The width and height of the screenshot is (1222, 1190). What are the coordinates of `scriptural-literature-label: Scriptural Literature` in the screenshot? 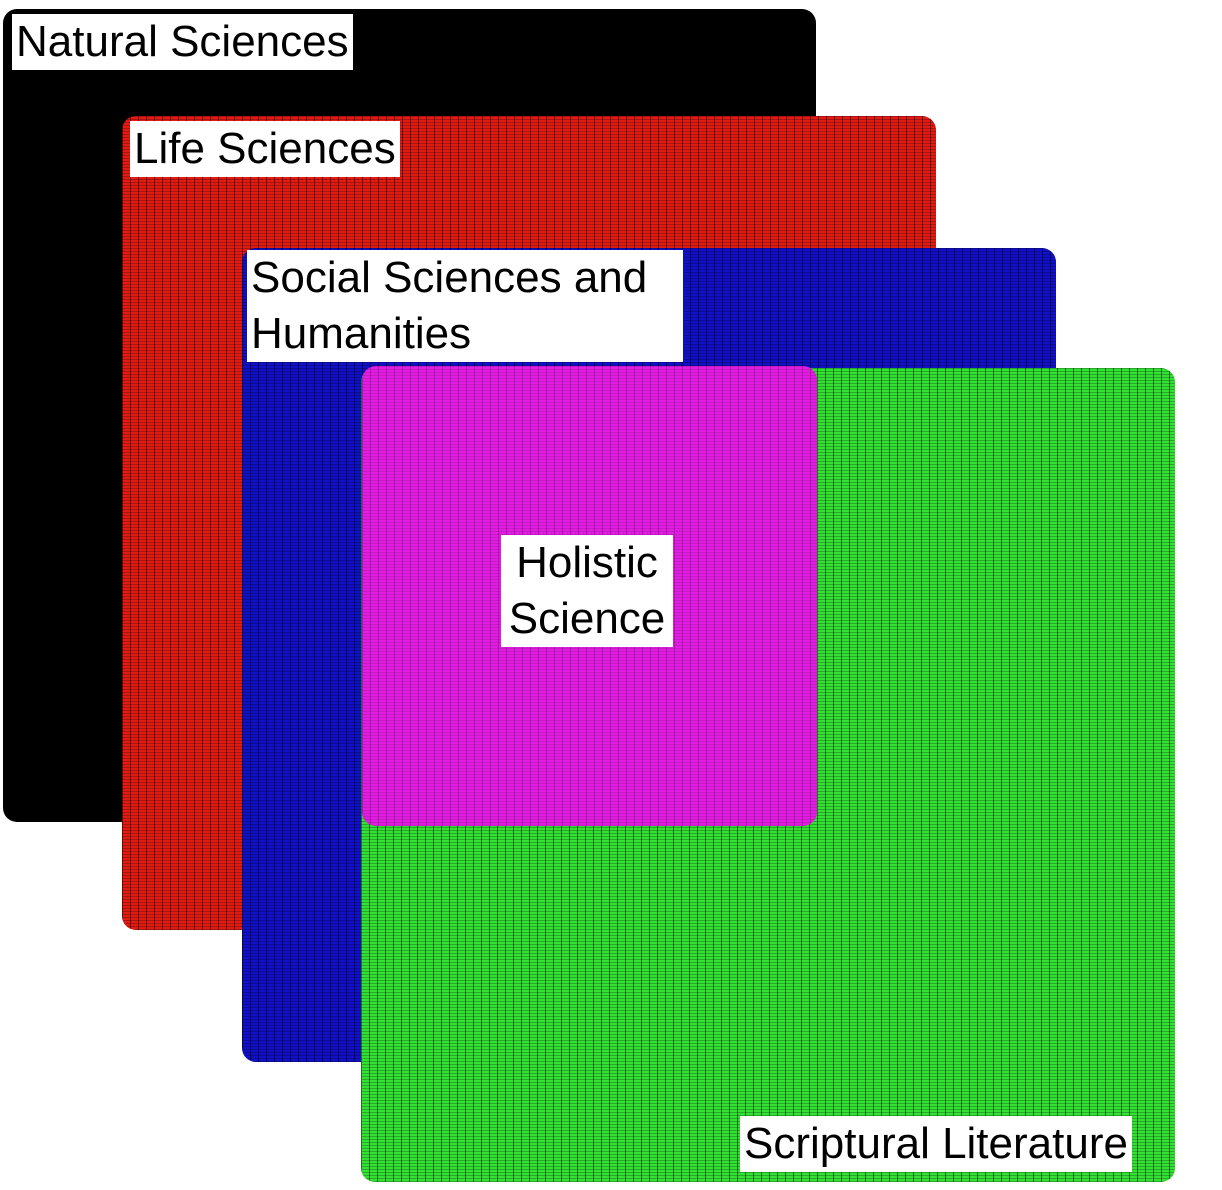 It's located at (936, 1144).